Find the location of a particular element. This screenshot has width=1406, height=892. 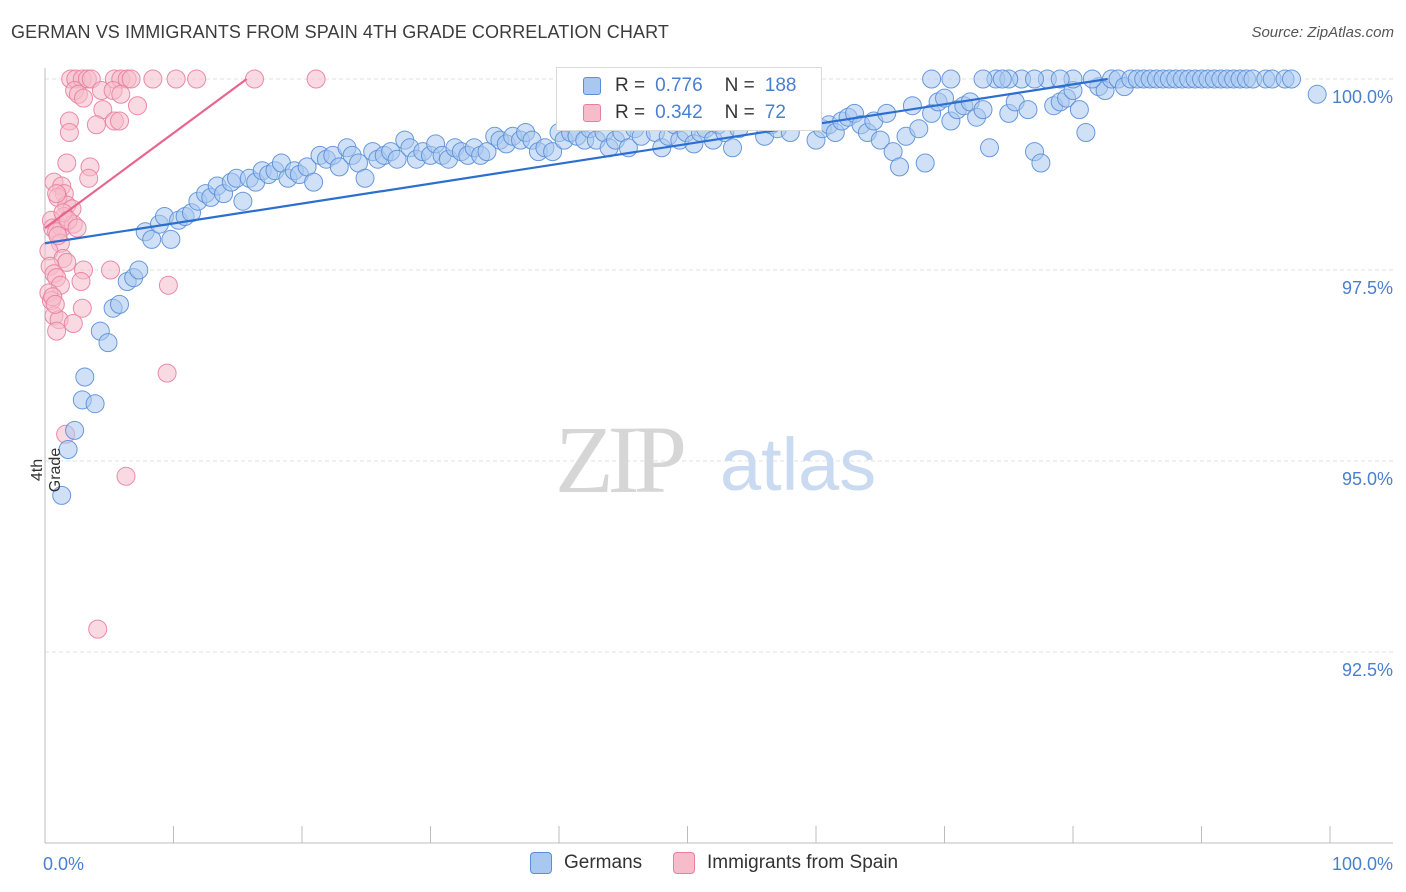

source-label: Source: ZipAtlas.com is located at coordinates (1322, 32).